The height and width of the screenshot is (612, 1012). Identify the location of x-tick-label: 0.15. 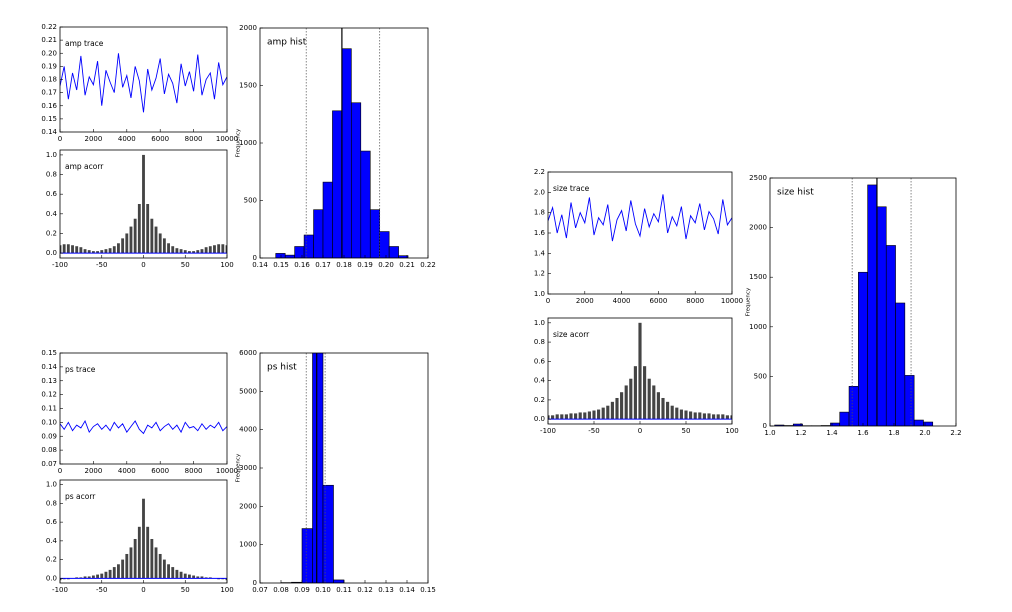
(281, 265).